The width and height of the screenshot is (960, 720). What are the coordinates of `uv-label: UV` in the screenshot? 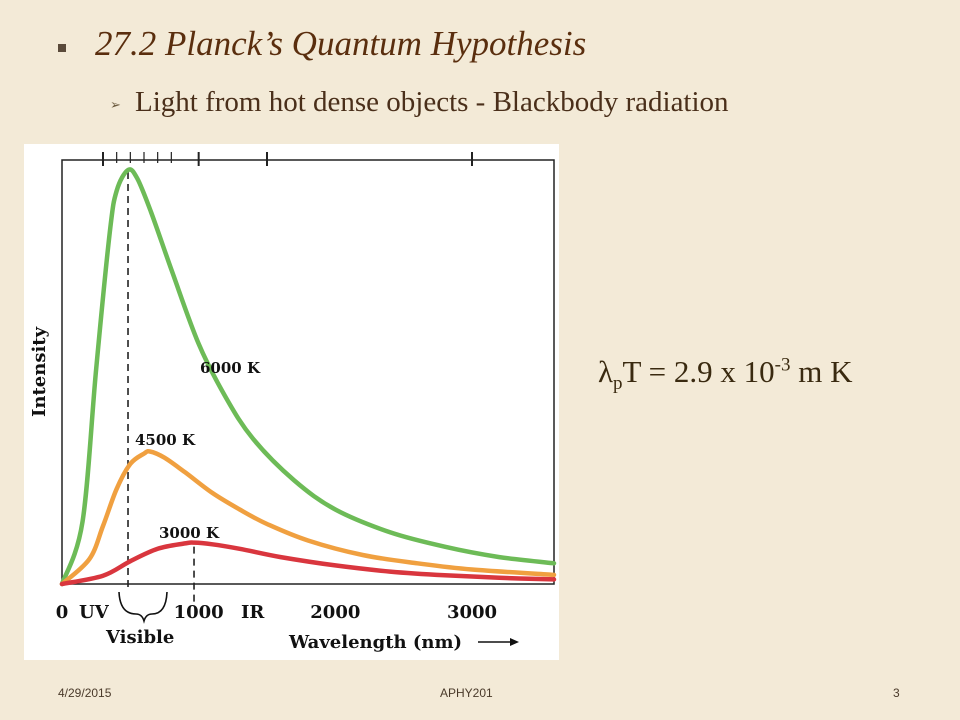 It's located at (94, 612).